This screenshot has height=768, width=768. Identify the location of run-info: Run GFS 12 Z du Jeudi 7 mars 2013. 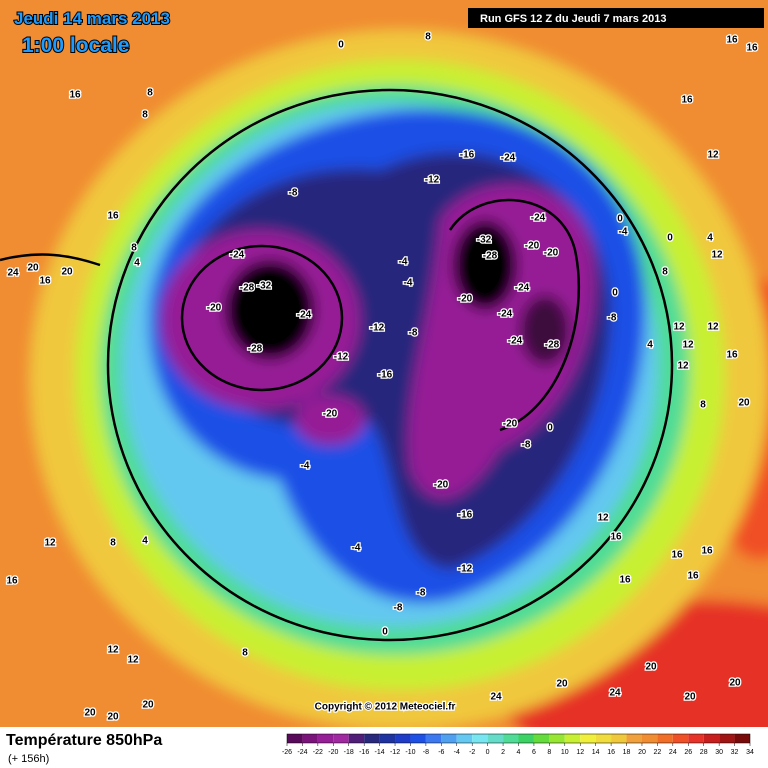
(573, 19).